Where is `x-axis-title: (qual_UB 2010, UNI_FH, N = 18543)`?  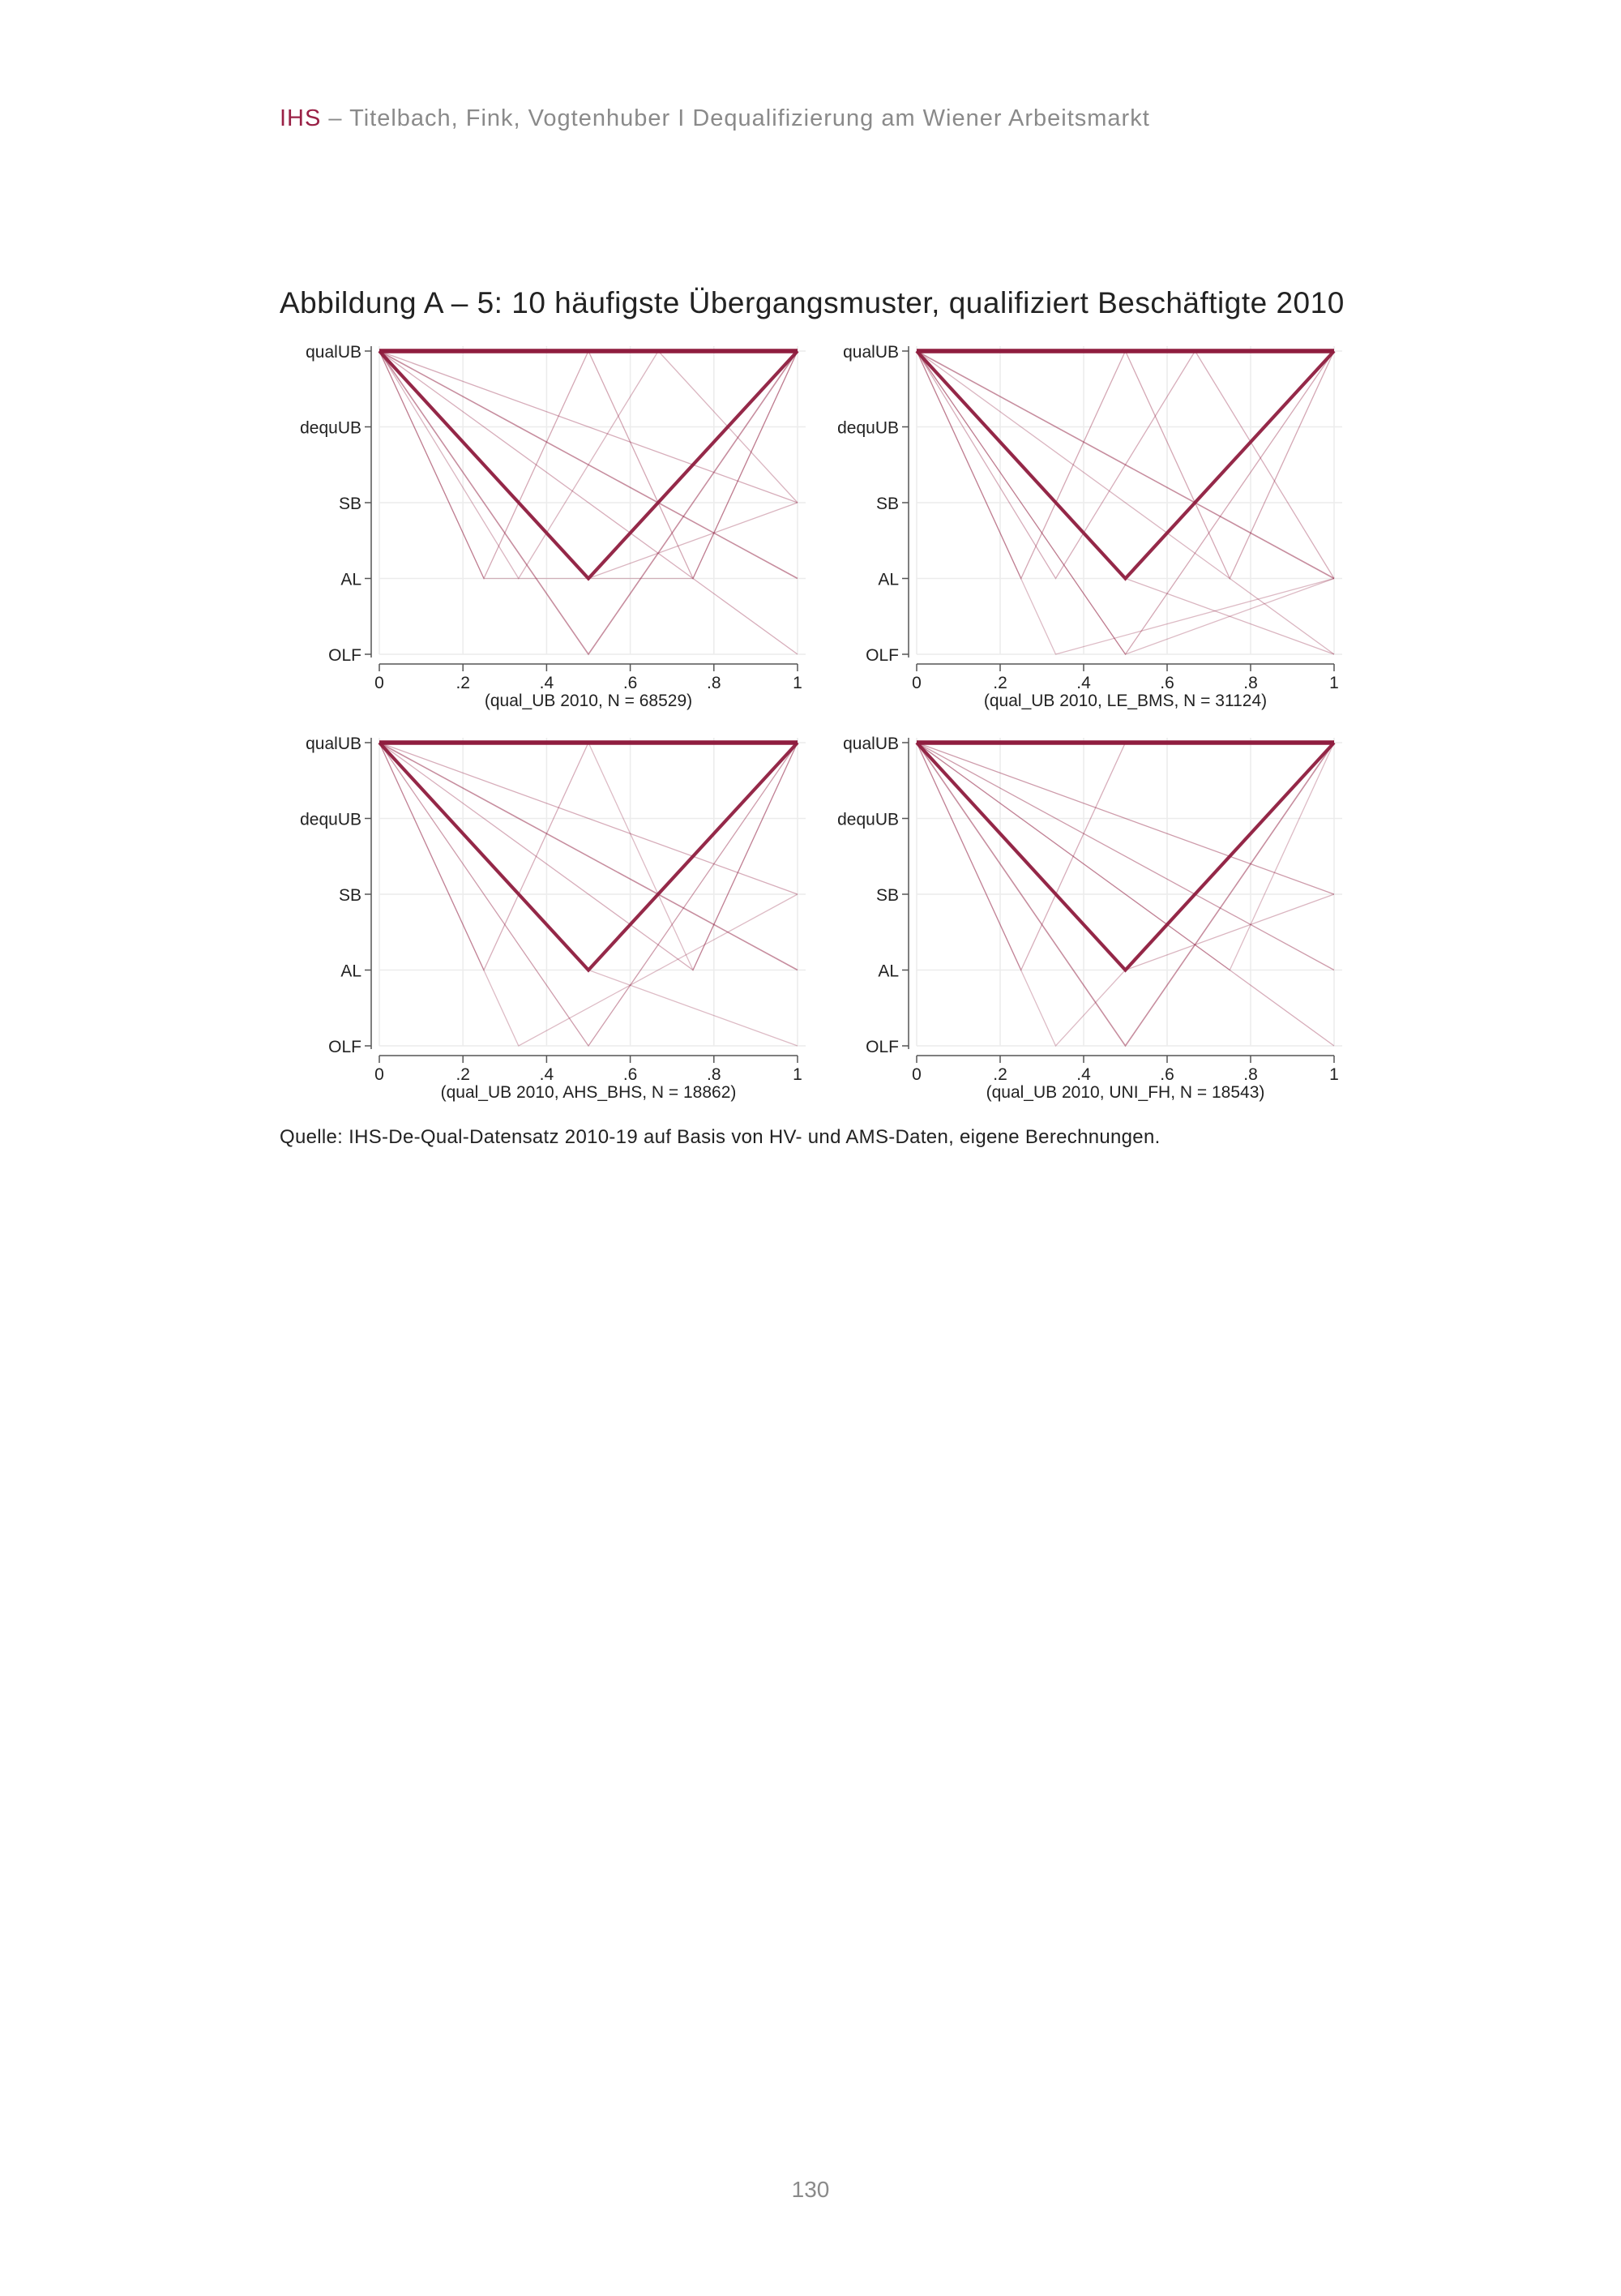 x-axis-title: (qual_UB 2010, UNI_FH, N = 18543) is located at coordinates (1126, 1092).